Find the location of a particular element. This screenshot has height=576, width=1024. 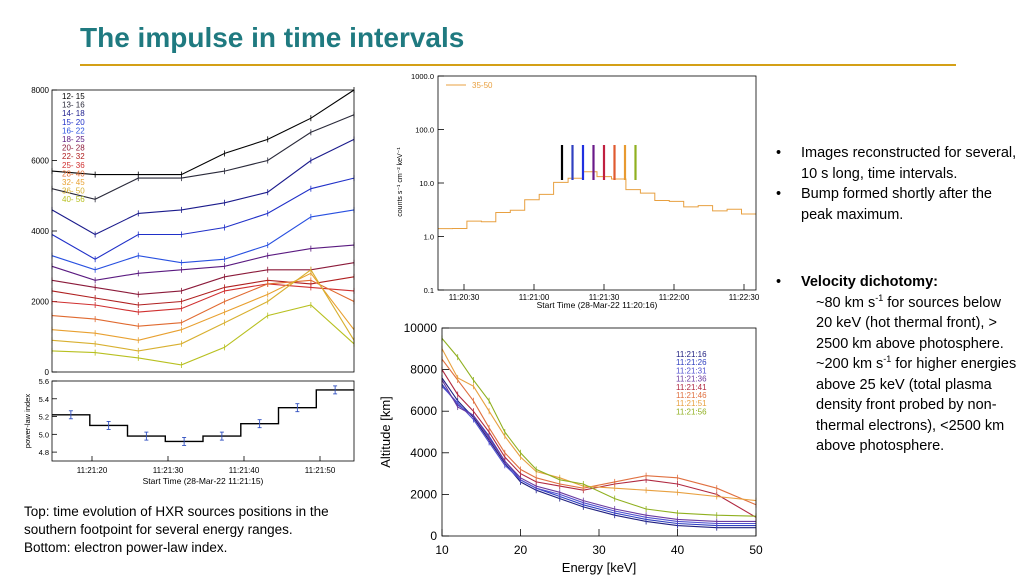

legend-label: 35-50 is located at coordinates (482, 85).